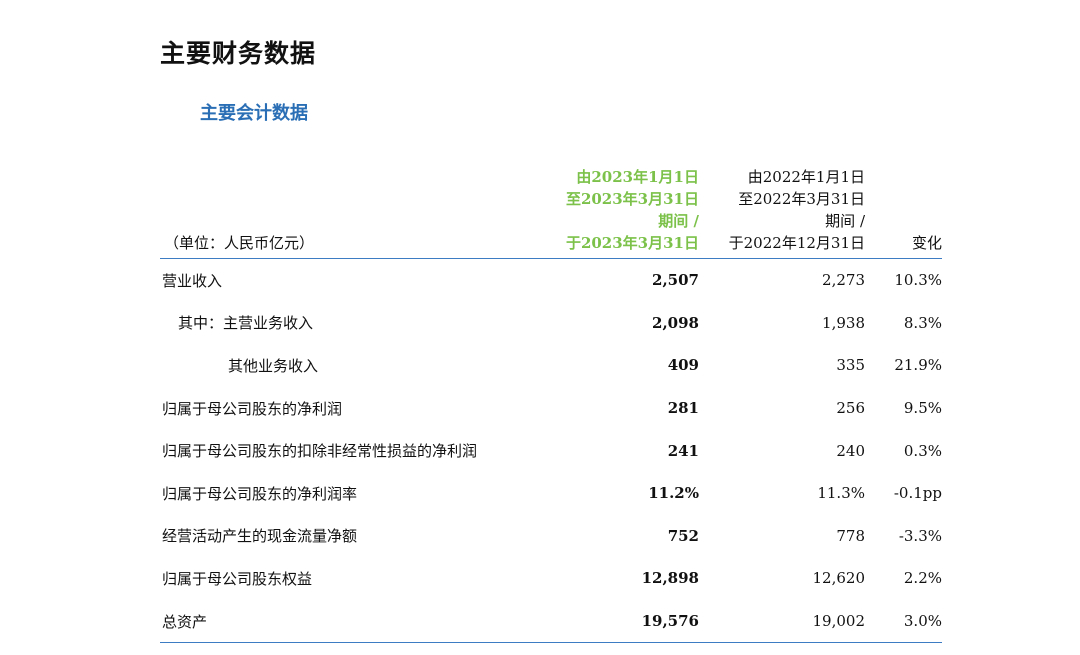 This screenshot has width=1080, height=655. What do you see at coordinates (782, 212) in the screenshot?
I see `header-previous-period: 由2022年1月1日 至2022年3月31日 期间 / 于2022年12月31日` at bounding box center [782, 212].